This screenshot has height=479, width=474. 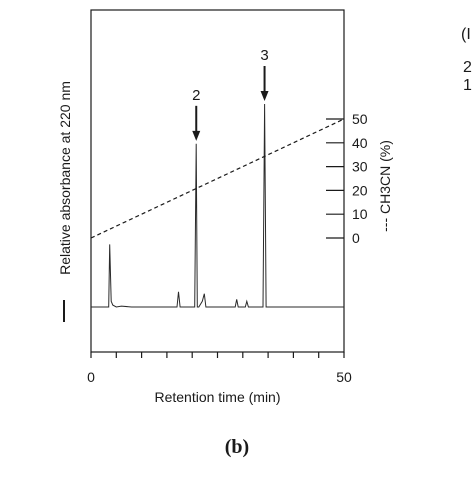 I want to click on right-tick-label: 40, so click(x=360, y=143).